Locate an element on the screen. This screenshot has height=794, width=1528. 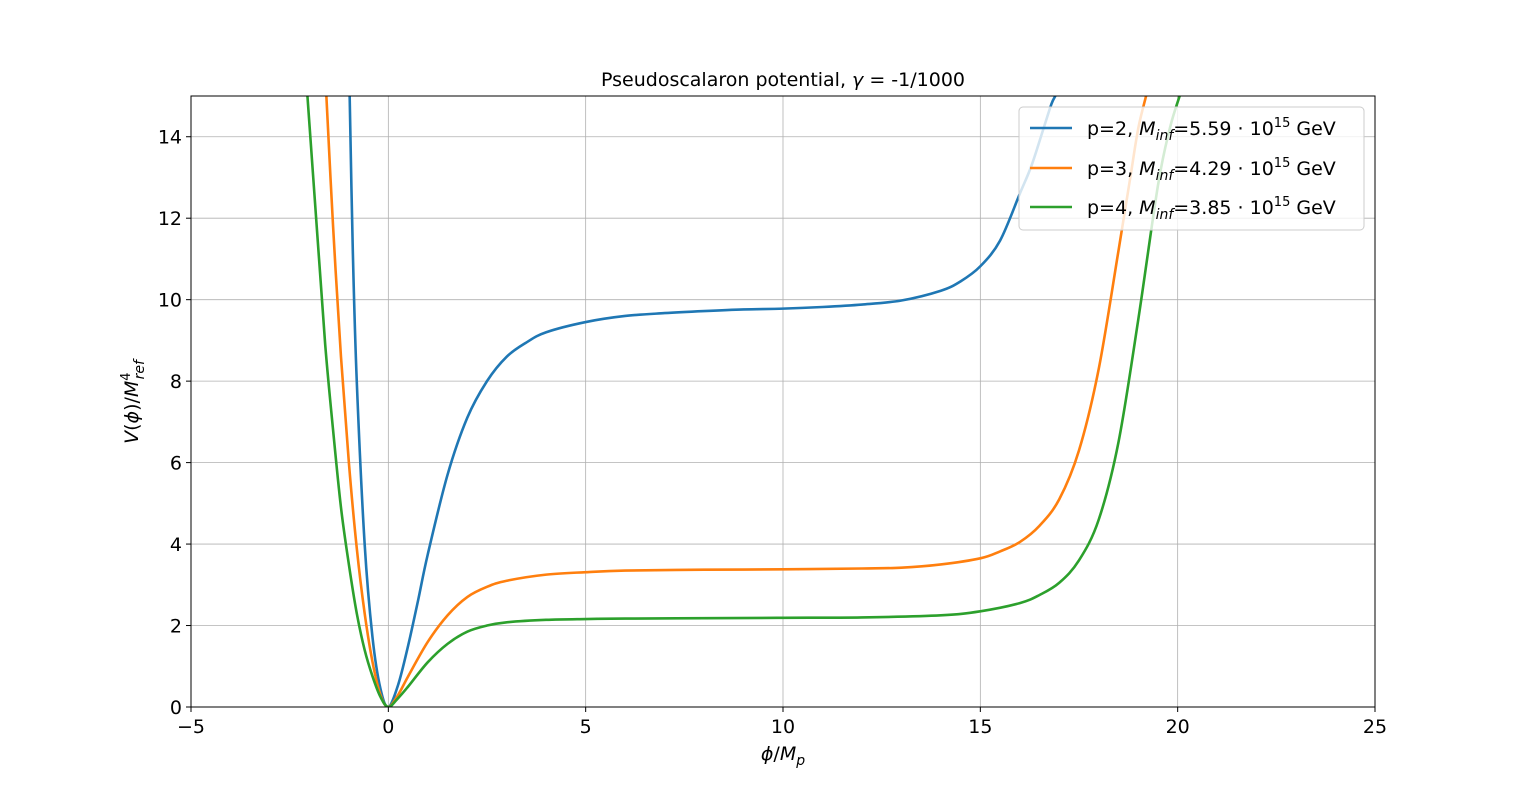
x-tick-label: 20 is located at coordinates (1178, 727).